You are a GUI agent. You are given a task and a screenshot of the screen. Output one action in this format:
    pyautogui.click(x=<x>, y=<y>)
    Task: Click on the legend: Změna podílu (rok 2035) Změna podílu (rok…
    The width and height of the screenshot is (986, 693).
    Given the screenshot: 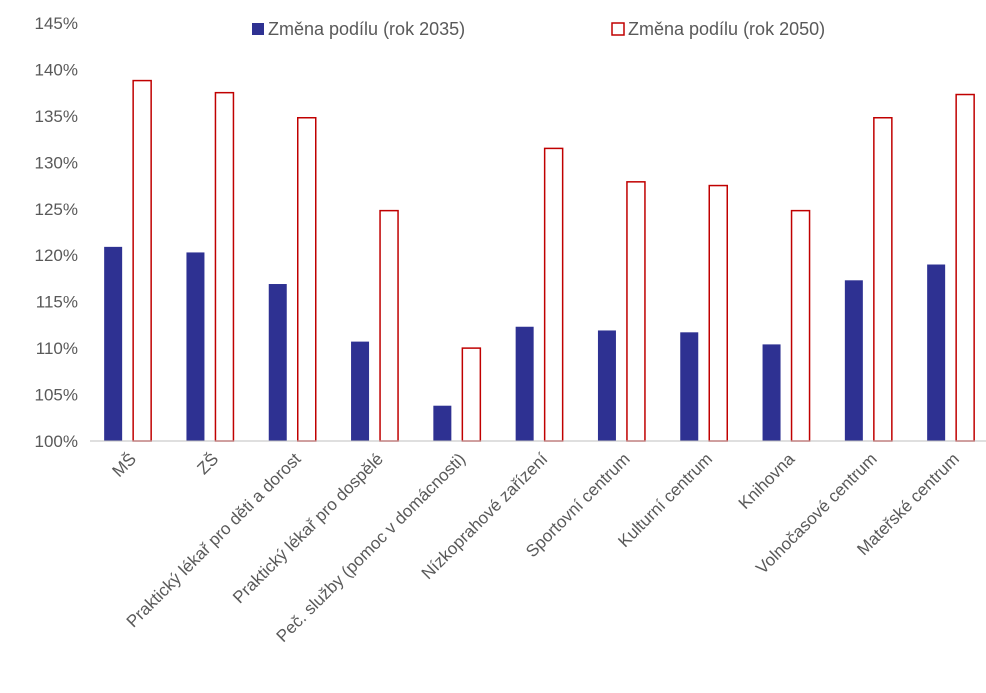 What is the action you would take?
    pyautogui.click(x=538, y=29)
    